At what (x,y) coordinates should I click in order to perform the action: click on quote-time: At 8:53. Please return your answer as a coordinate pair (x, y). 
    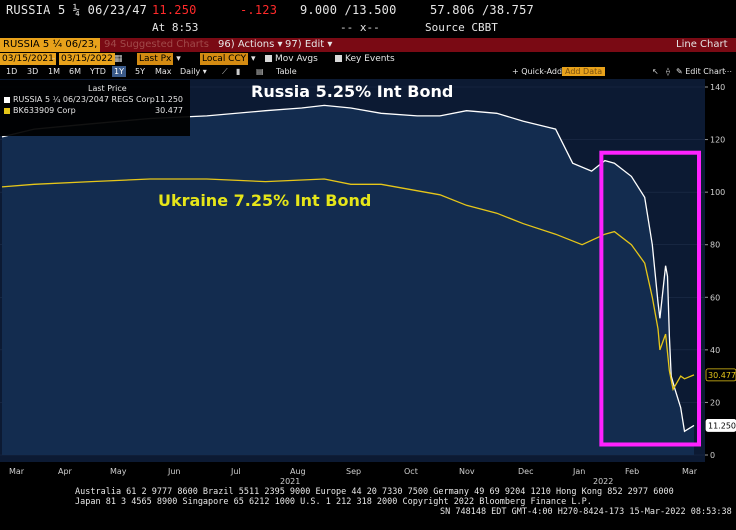
    Looking at the image, I should click on (175, 27).